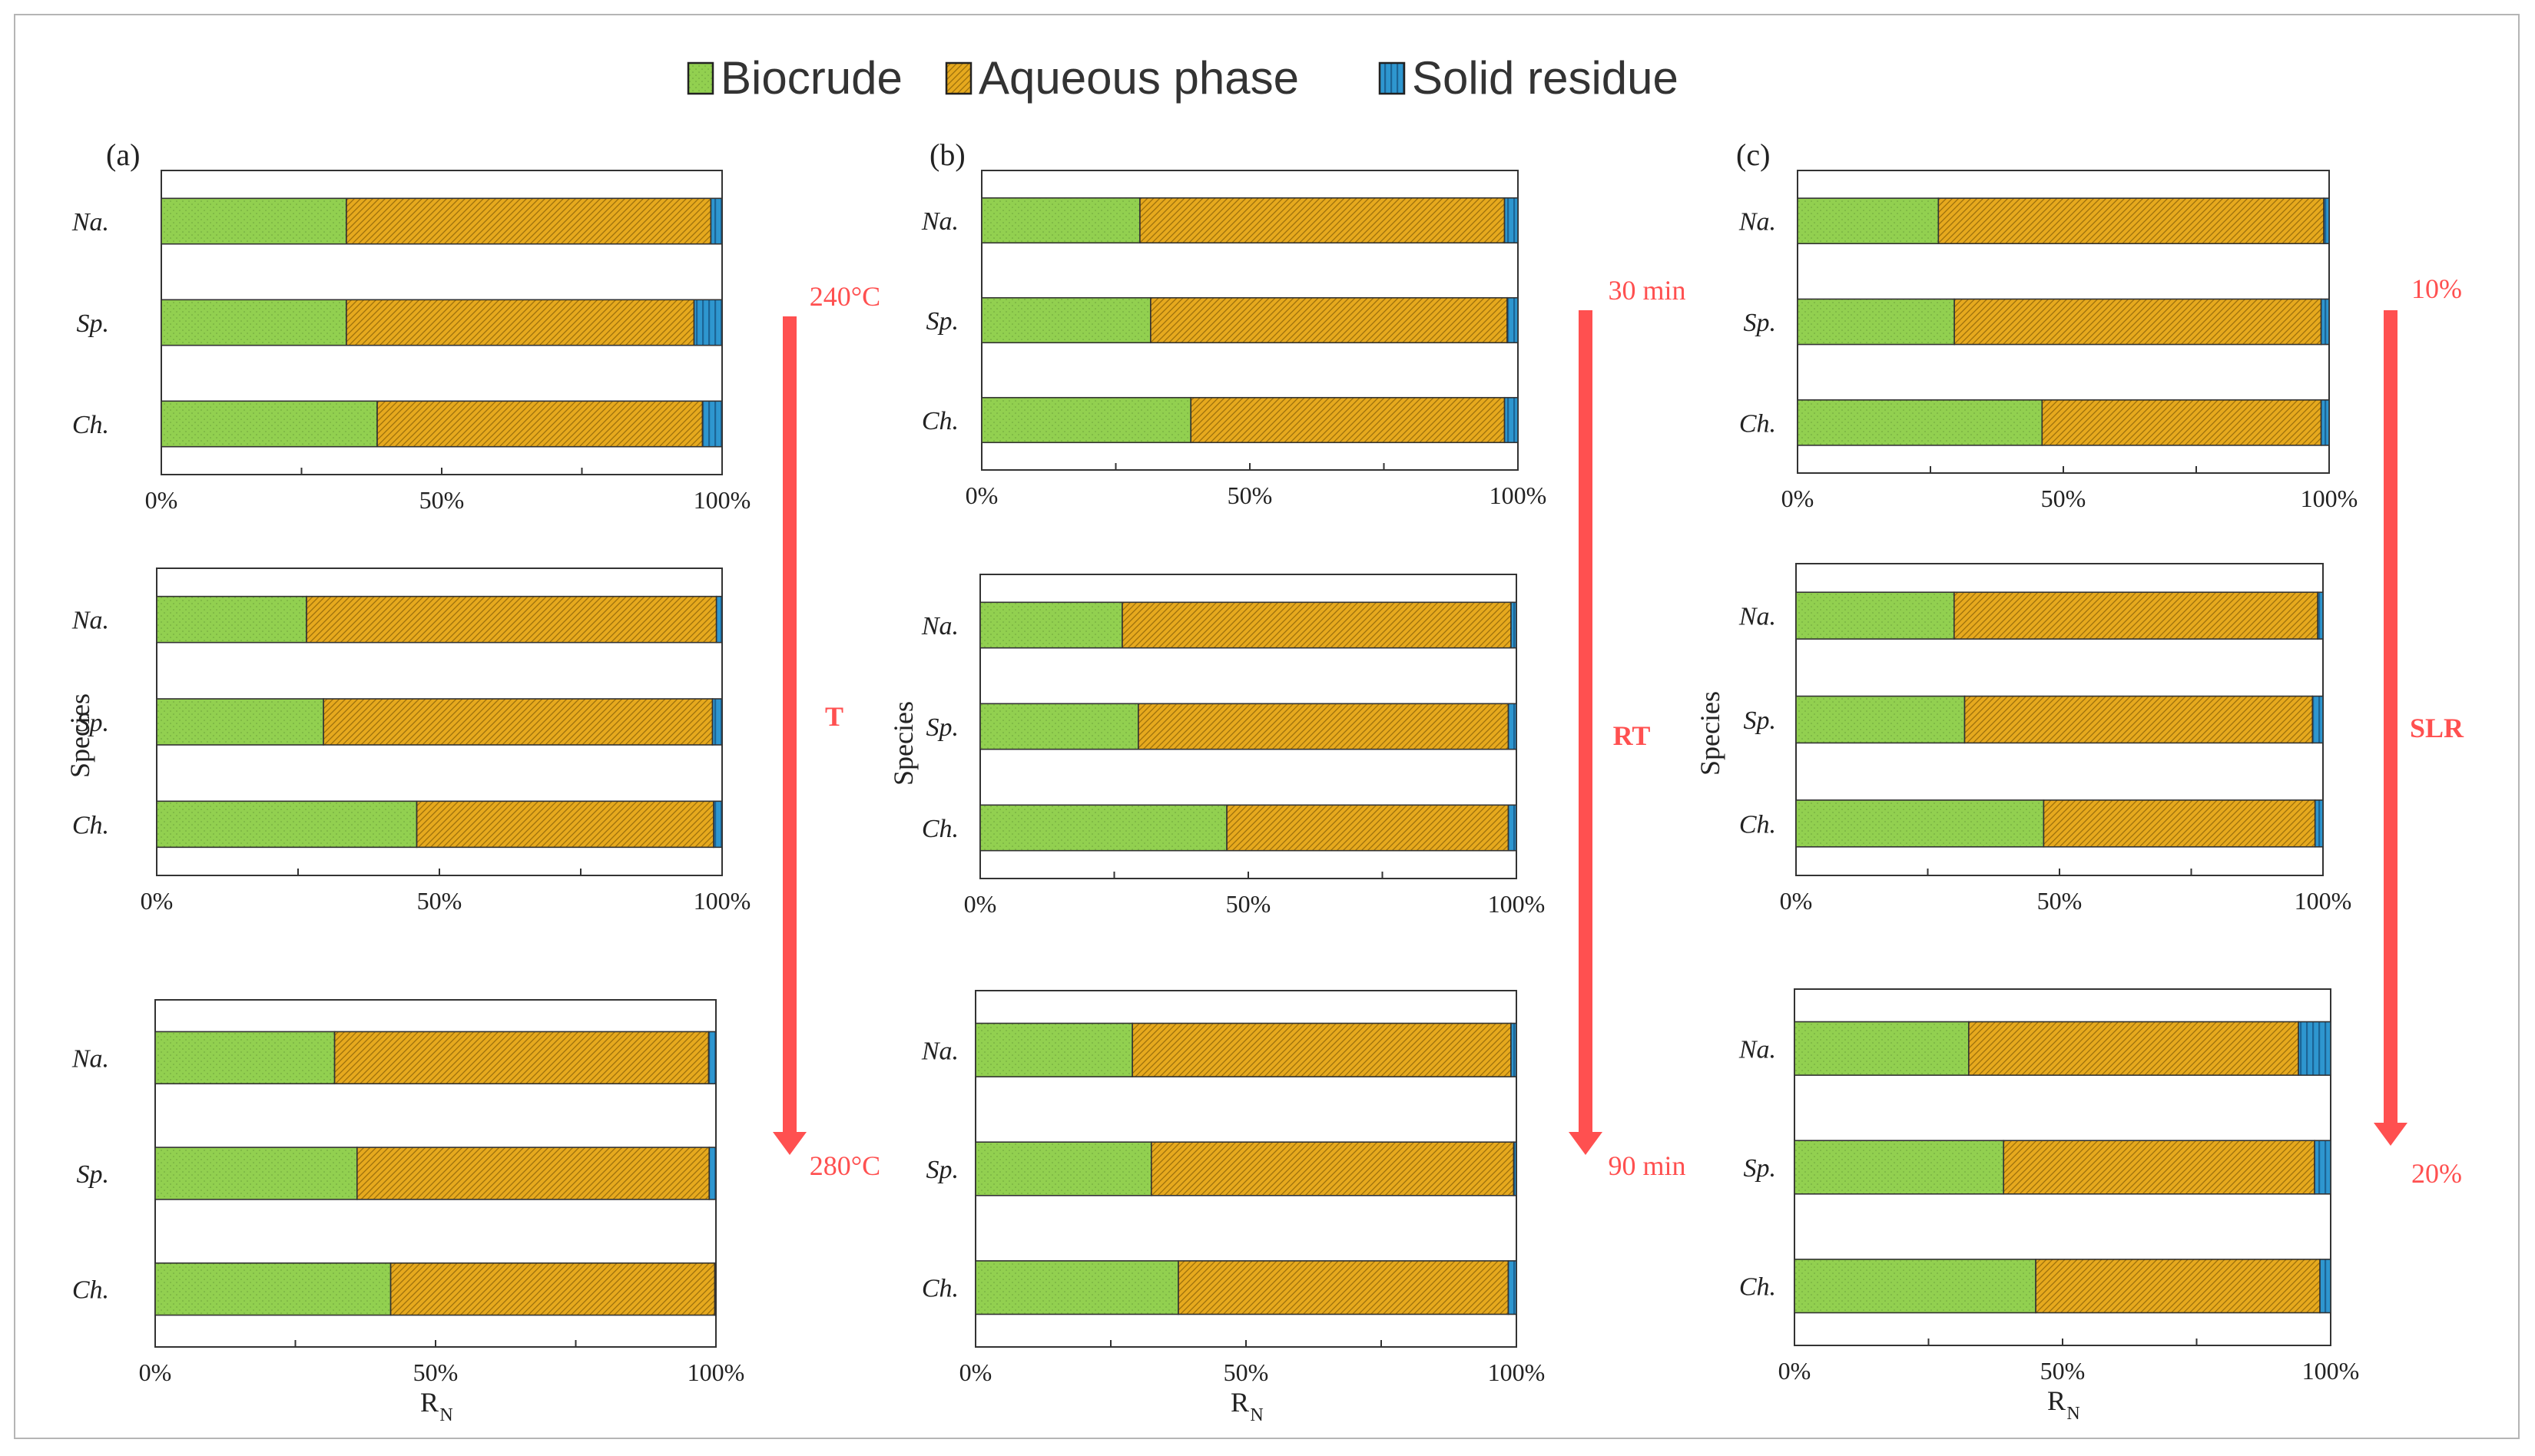 This screenshot has width=2535, height=1456. What do you see at coordinates (948, 154) in the screenshot?
I see `panel-label: (b)` at bounding box center [948, 154].